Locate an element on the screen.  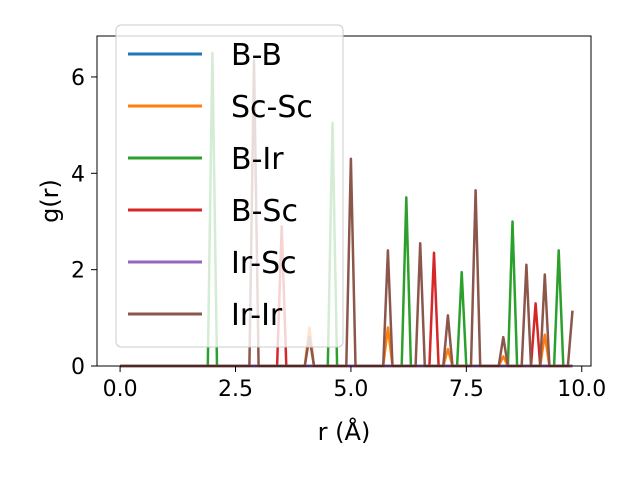
x-axis-ticks: 0.0 2.5 5.0 7.5 10.0 is located at coordinates (354, 384).